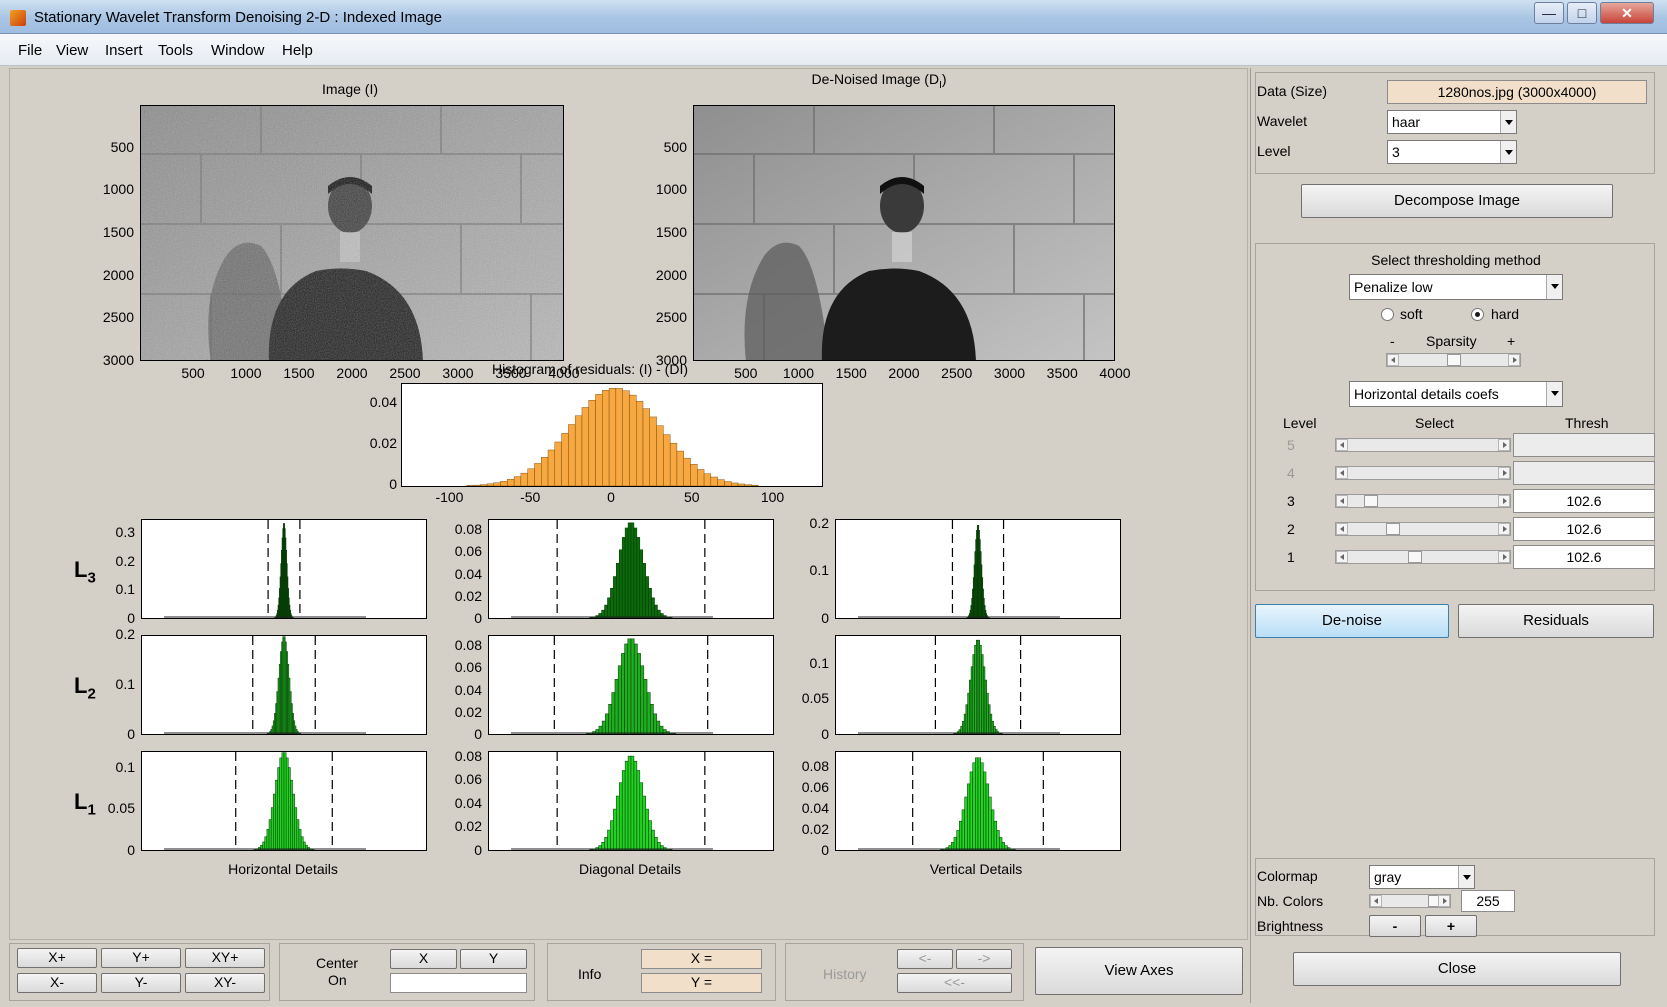 The height and width of the screenshot is (1007, 1667). What do you see at coordinates (118, 189) in the screenshot?
I see `image-y-tick: 1000` at bounding box center [118, 189].